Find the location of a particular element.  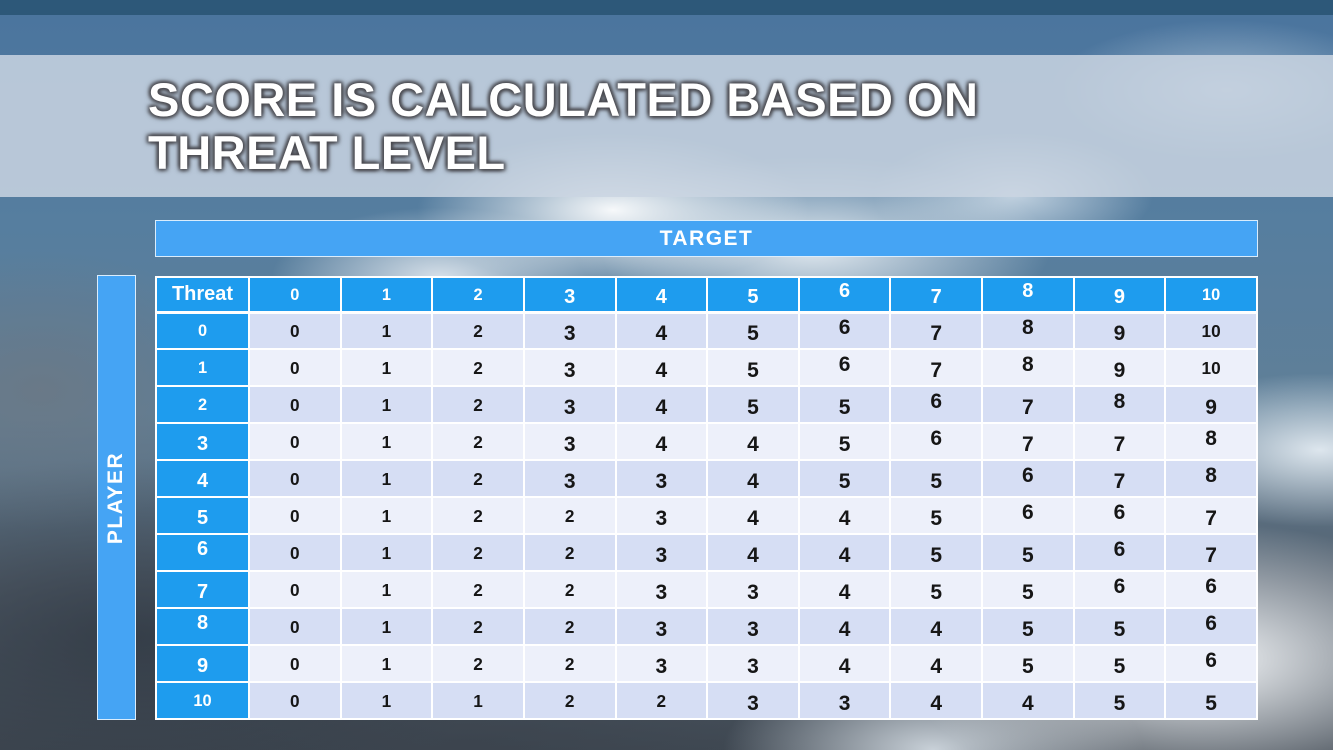

score-cell: 10 is located at coordinates (1211, 367).